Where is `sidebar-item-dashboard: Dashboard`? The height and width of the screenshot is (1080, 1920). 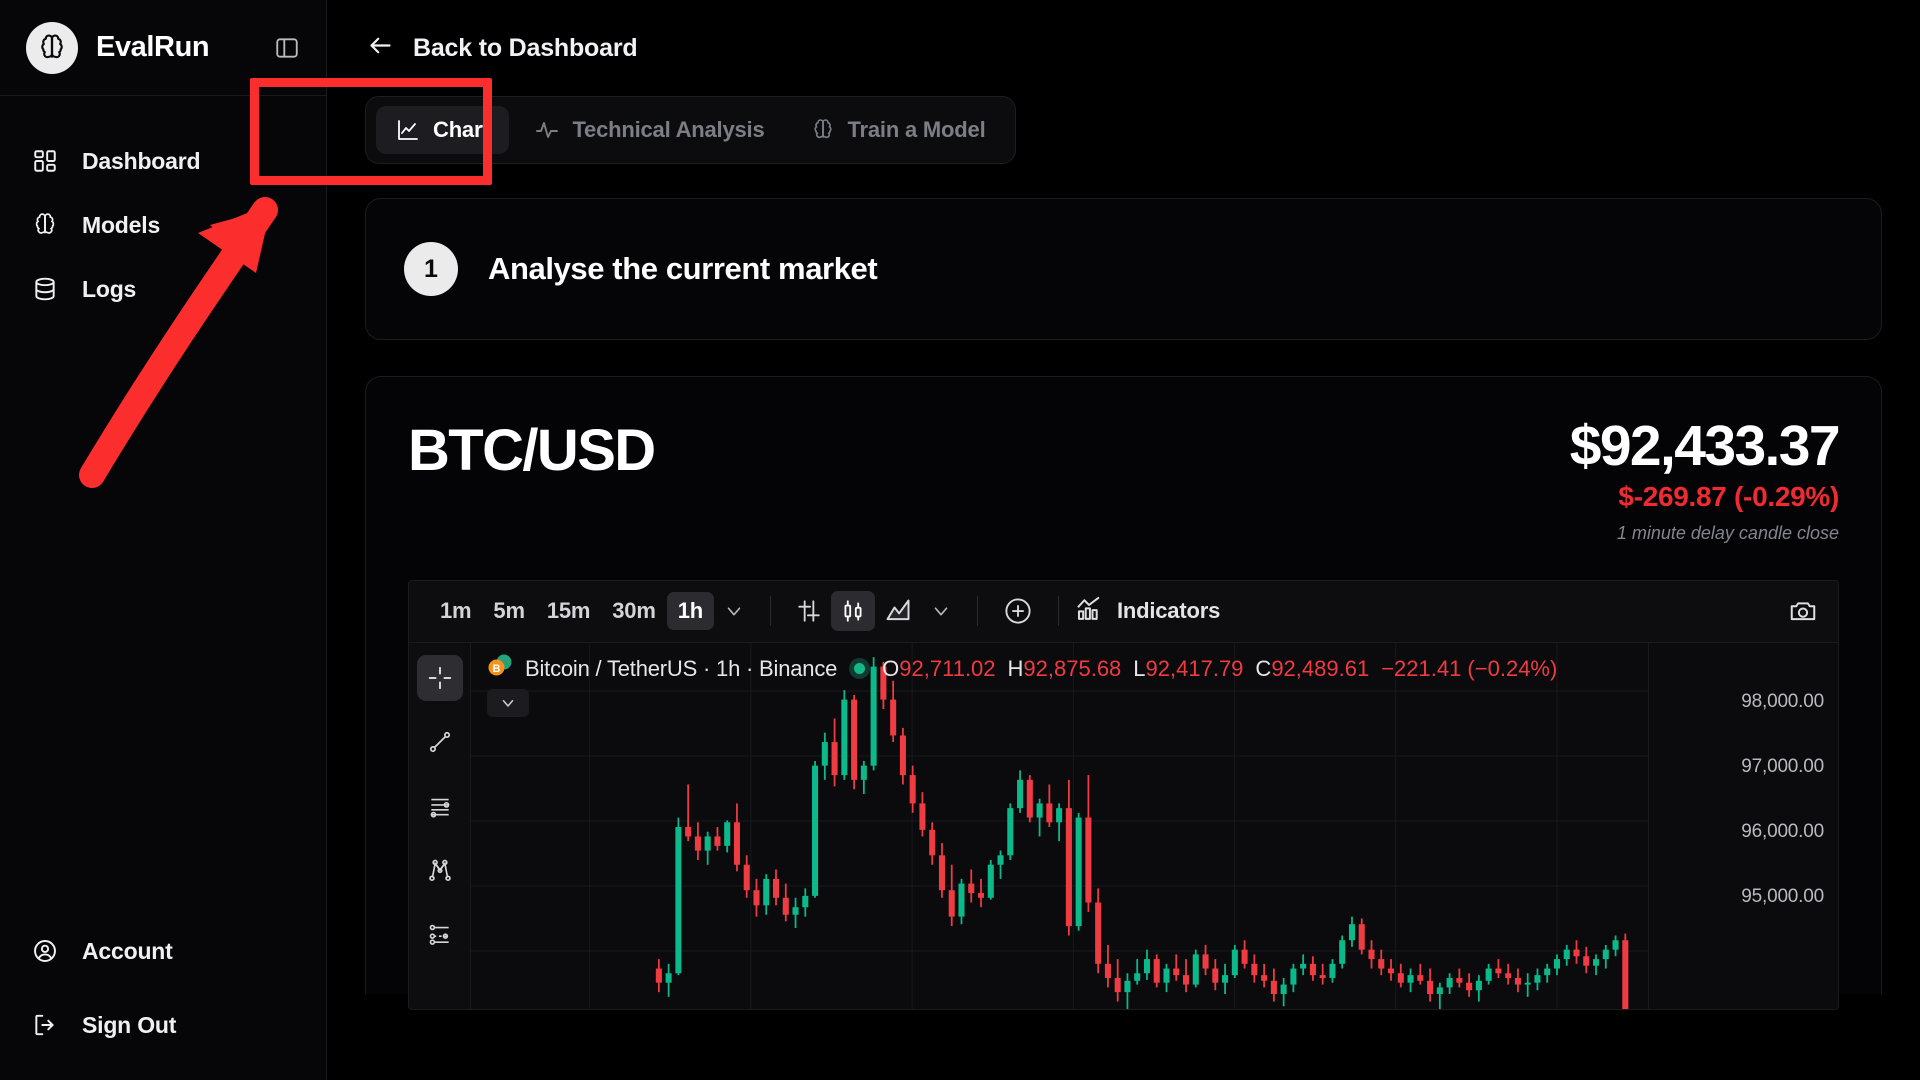
sidebar-item-dashboard: Dashboard is located at coordinates (163, 161).